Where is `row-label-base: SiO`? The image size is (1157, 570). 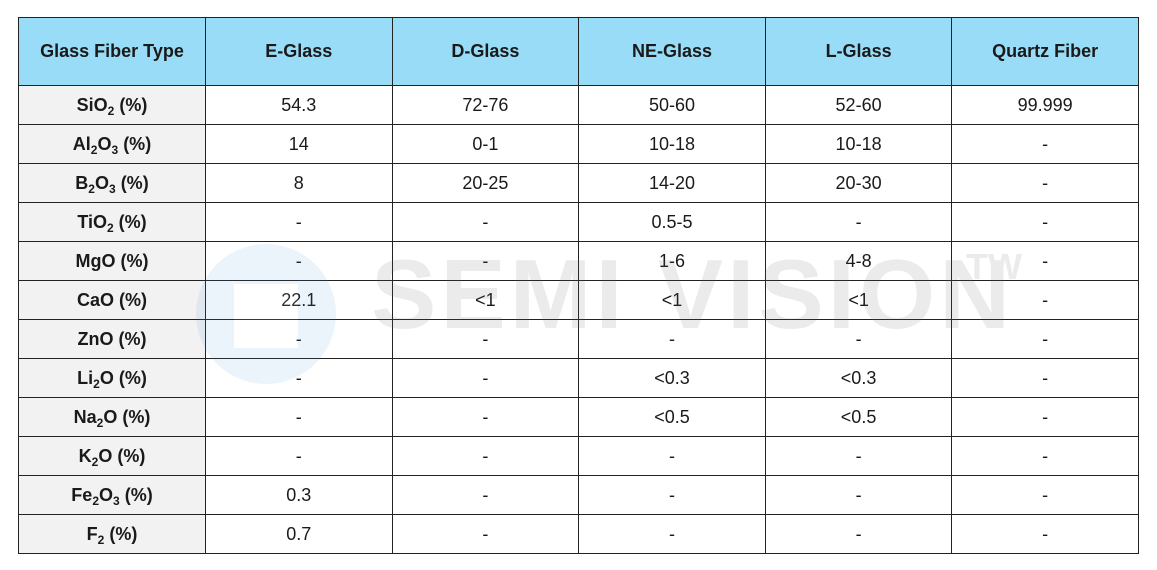 row-label-base: SiO is located at coordinates (92, 104).